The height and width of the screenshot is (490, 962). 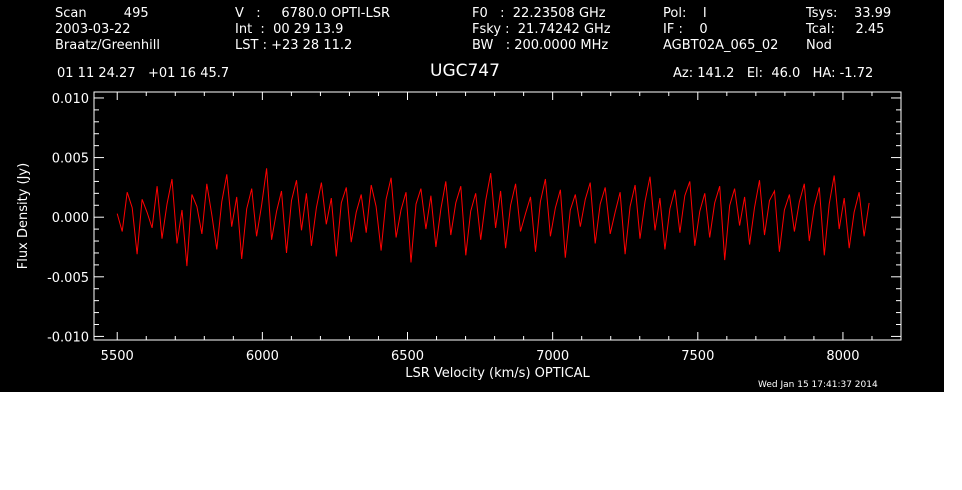 What do you see at coordinates (289, 29) in the screenshot?
I see `header-int: Int : 00 29 13.9` at bounding box center [289, 29].